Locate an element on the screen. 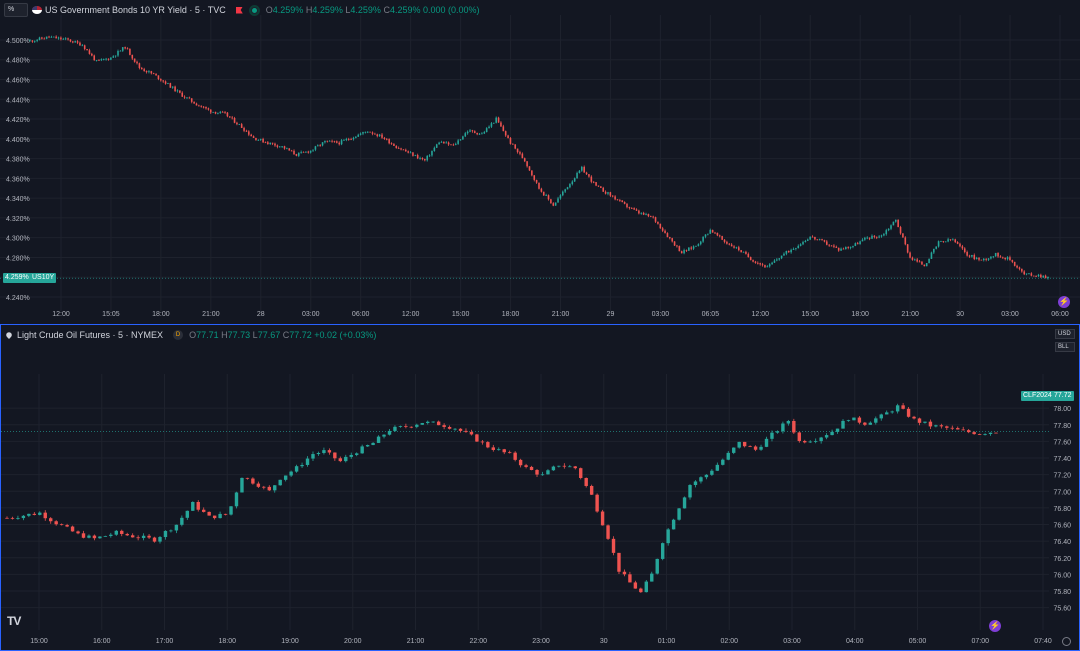 The height and width of the screenshot is (651, 1080). price-tick: 75.60 is located at coordinates (1062, 609).